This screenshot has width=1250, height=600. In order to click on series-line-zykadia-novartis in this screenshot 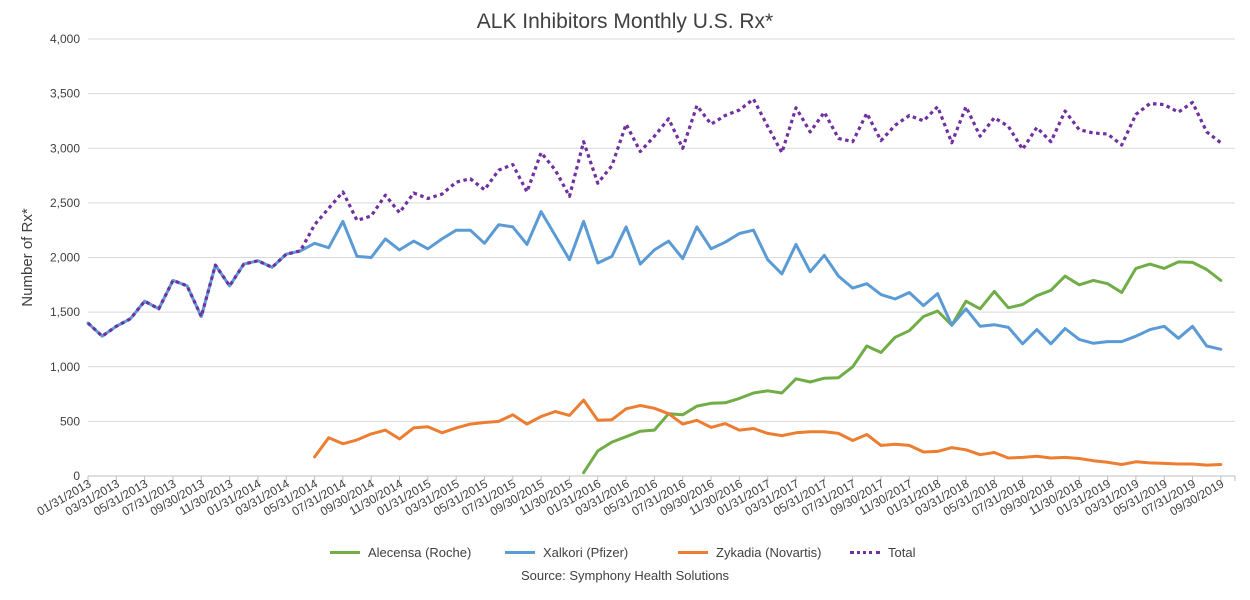, I will do `click(768, 432)`.